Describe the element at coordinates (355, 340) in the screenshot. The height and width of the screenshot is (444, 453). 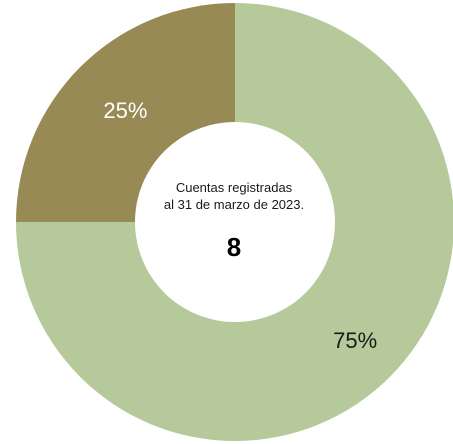
I see `slice-label-75: 75%` at that location.